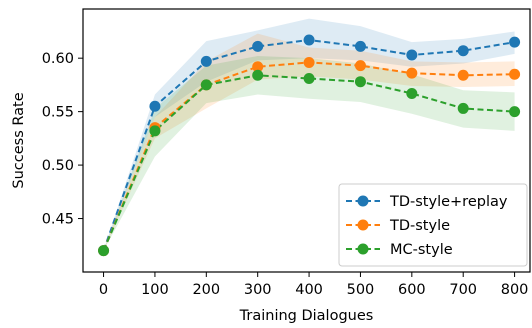  I want to click on legend-box, so click(433, 225).